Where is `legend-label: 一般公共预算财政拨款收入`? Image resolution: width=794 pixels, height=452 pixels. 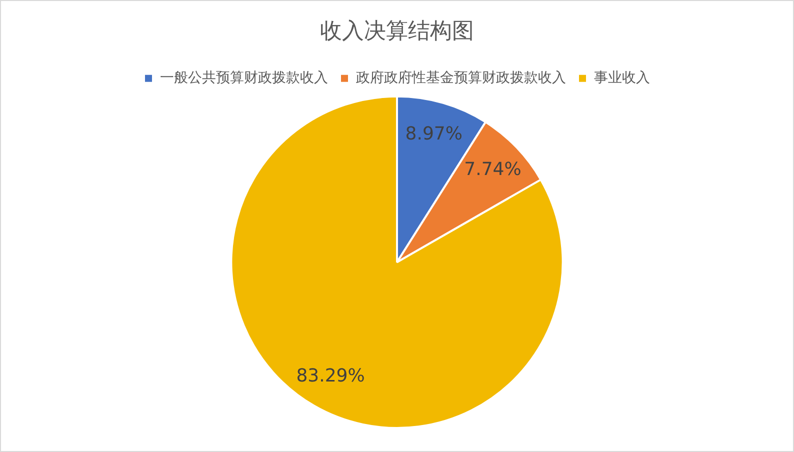 legend-label: 一般公共预算财政拨款收入 is located at coordinates (244, 78).